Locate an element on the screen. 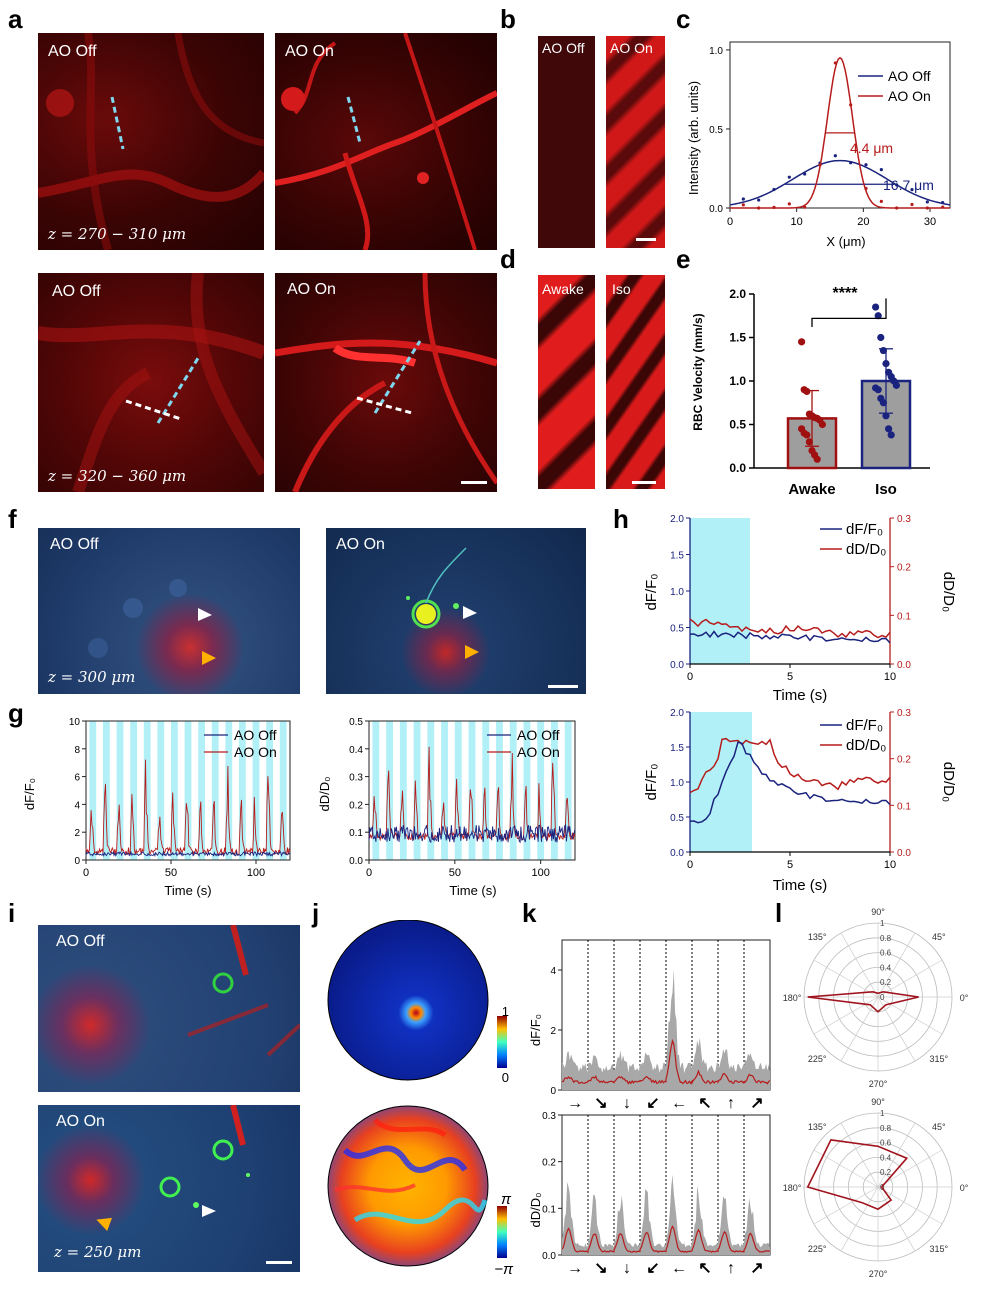  image-d-iso: Iso is located at coordinates (635, 382).